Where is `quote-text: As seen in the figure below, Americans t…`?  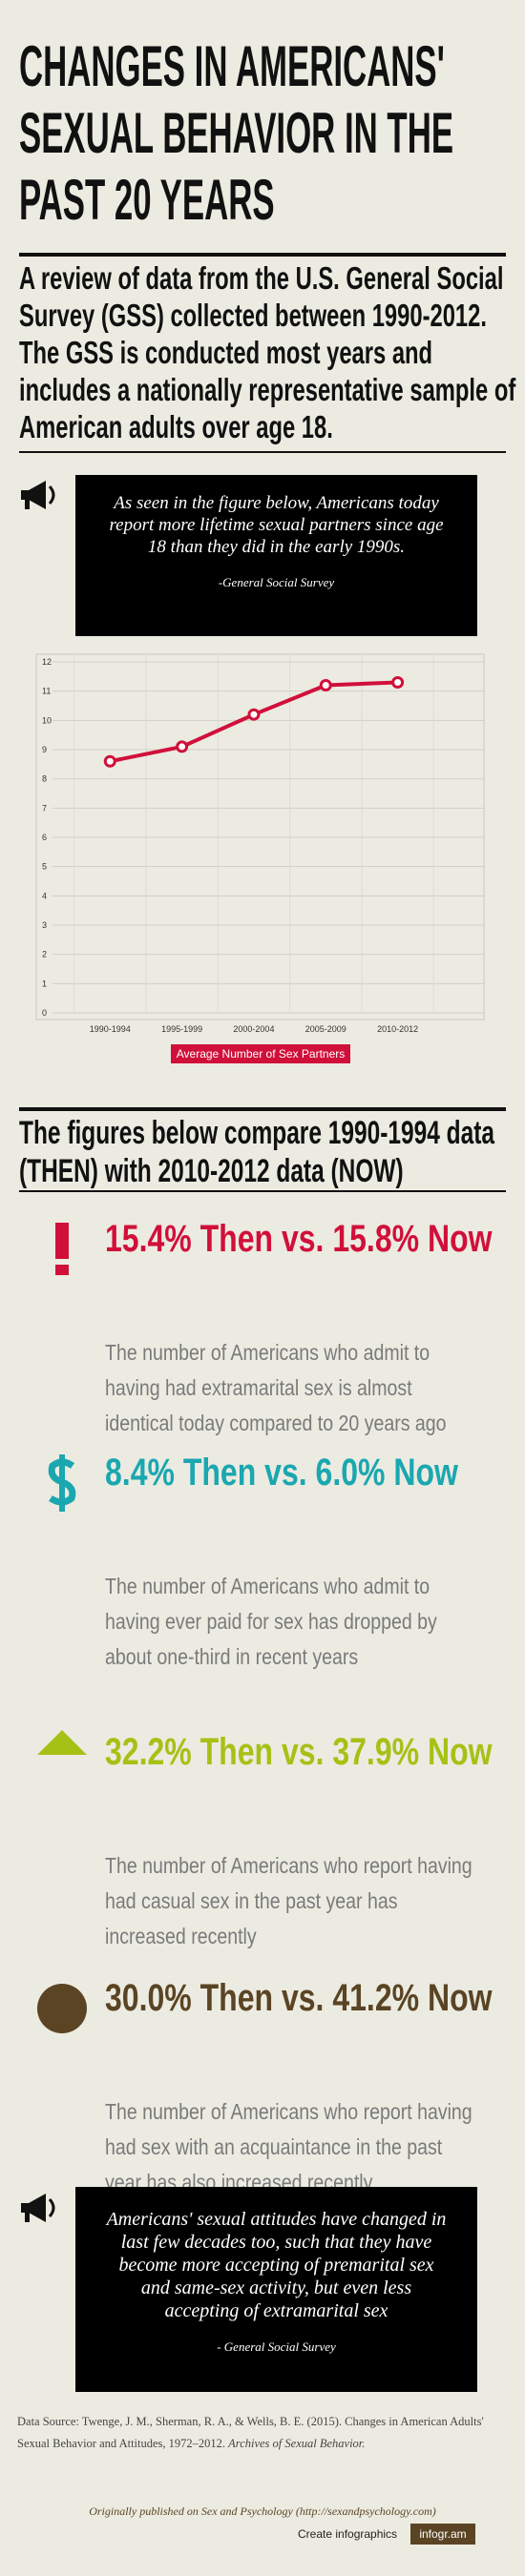 quote-text: As seen in the figure below, Americans t… is located at coordinates (277, 525).